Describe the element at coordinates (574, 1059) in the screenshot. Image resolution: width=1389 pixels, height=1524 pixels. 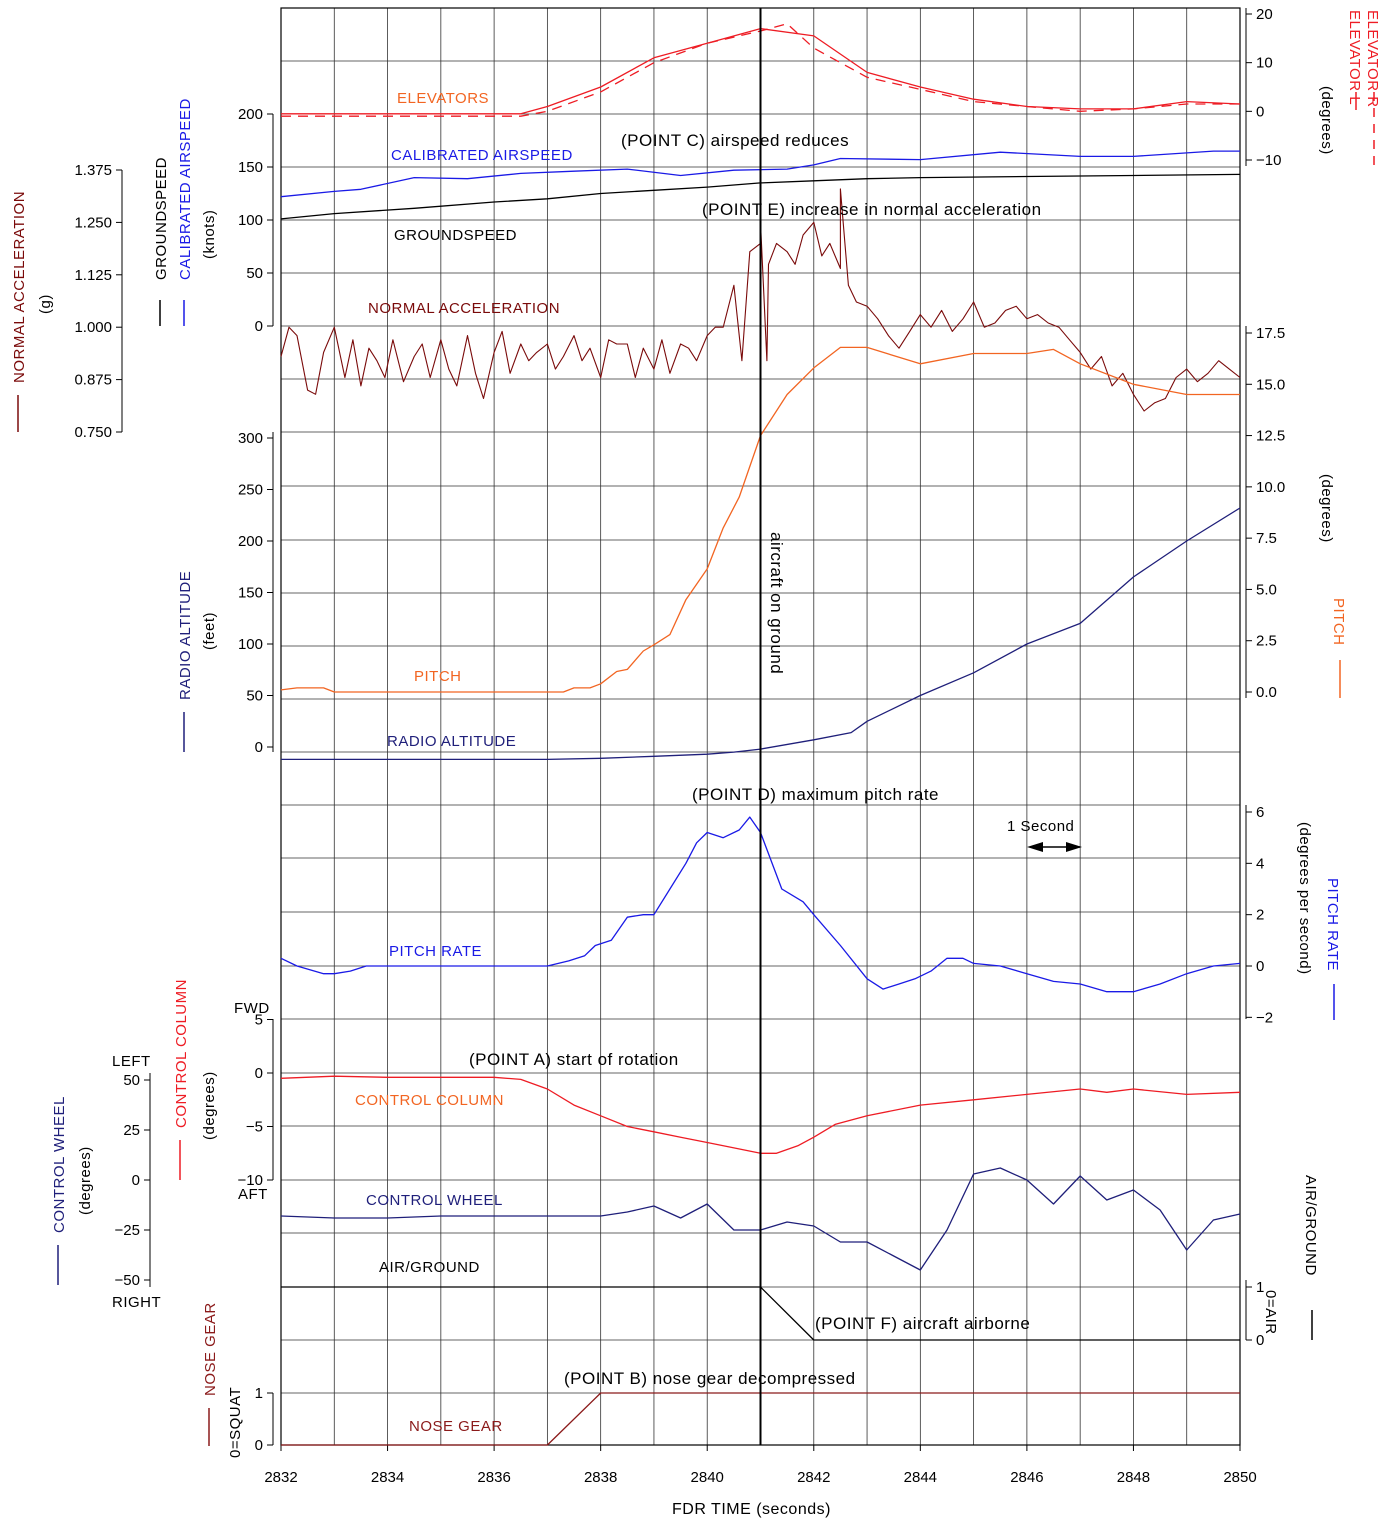
I see `point-a-annotation: (POINT A) start of rotation` at that location.